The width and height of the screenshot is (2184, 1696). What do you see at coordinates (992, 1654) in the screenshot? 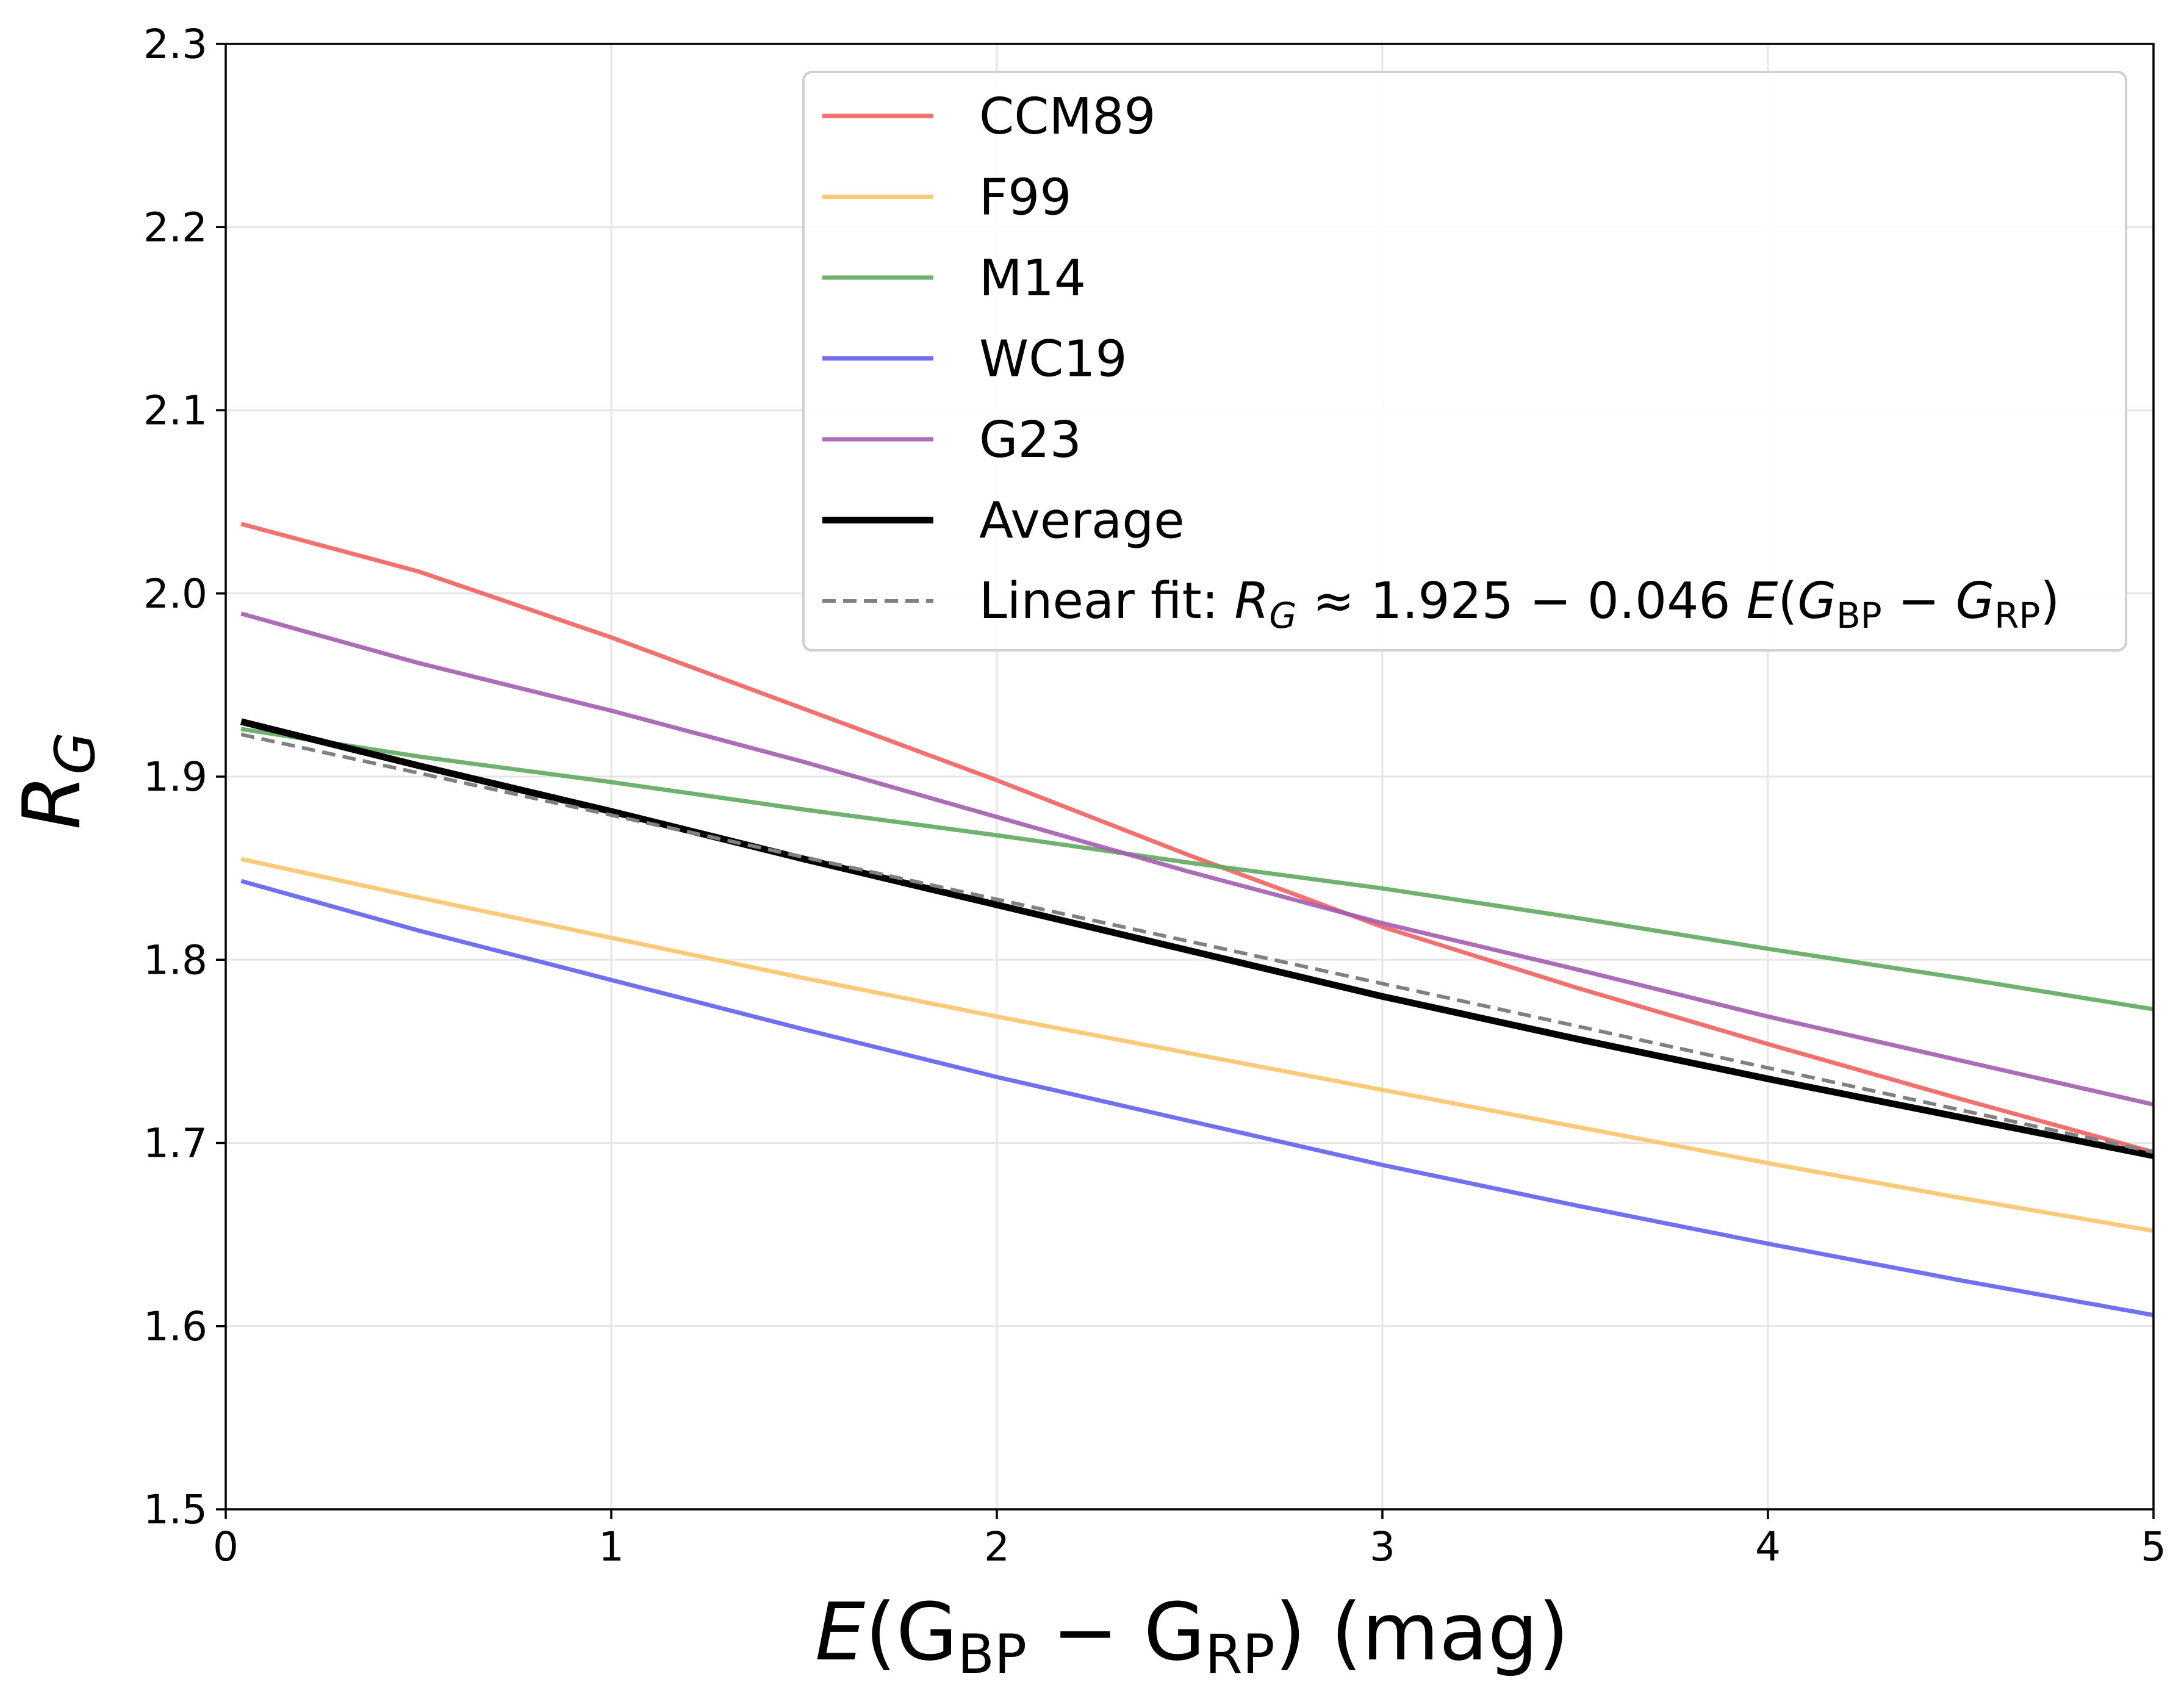
I see `x-axis-title-sub-bp: BP` at bounding box center [992, 1654].